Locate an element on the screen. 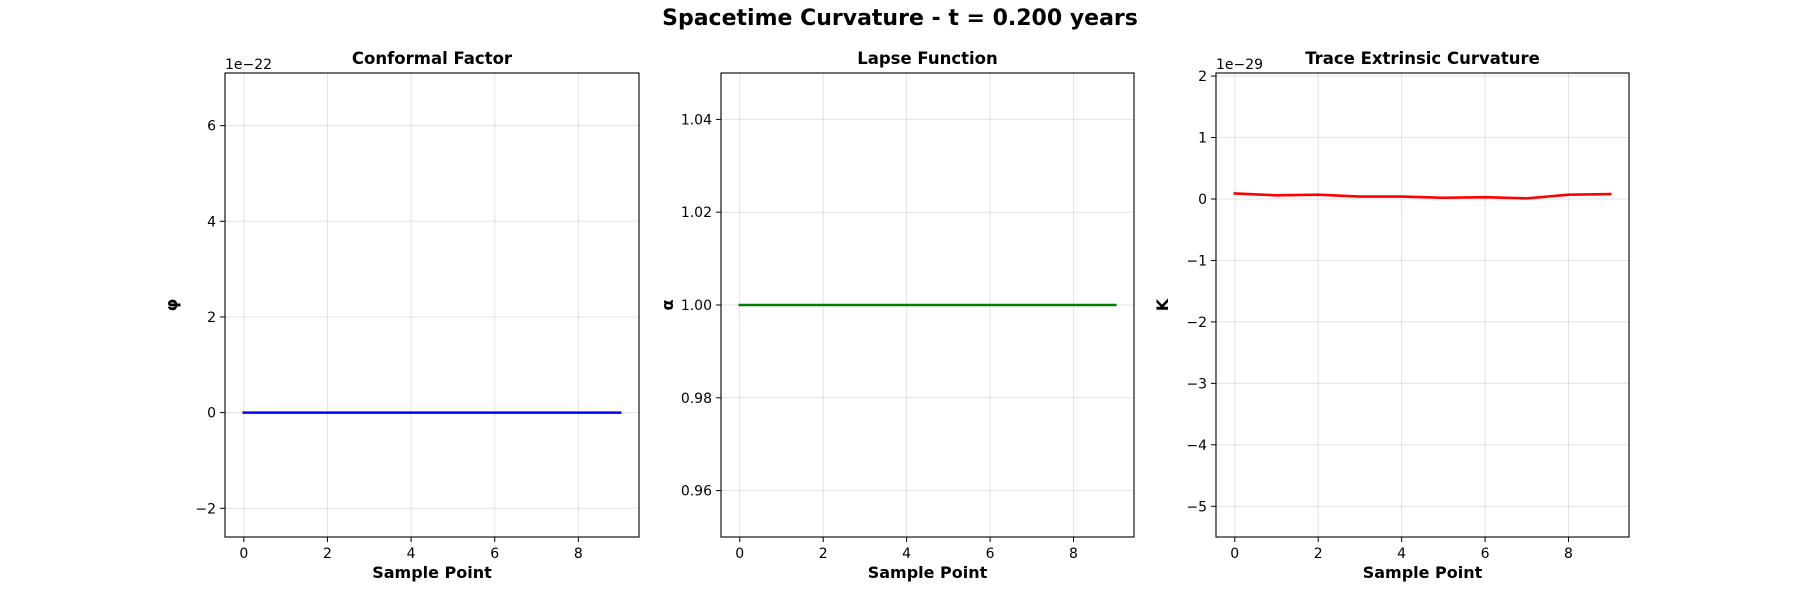  y-axis-label: K is located at coordinates (1162, 304).